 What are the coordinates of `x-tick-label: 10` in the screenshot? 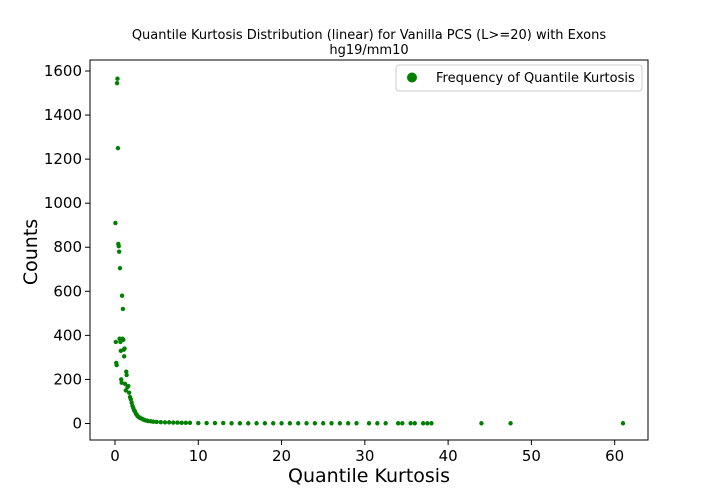 It's located at (198, 456).